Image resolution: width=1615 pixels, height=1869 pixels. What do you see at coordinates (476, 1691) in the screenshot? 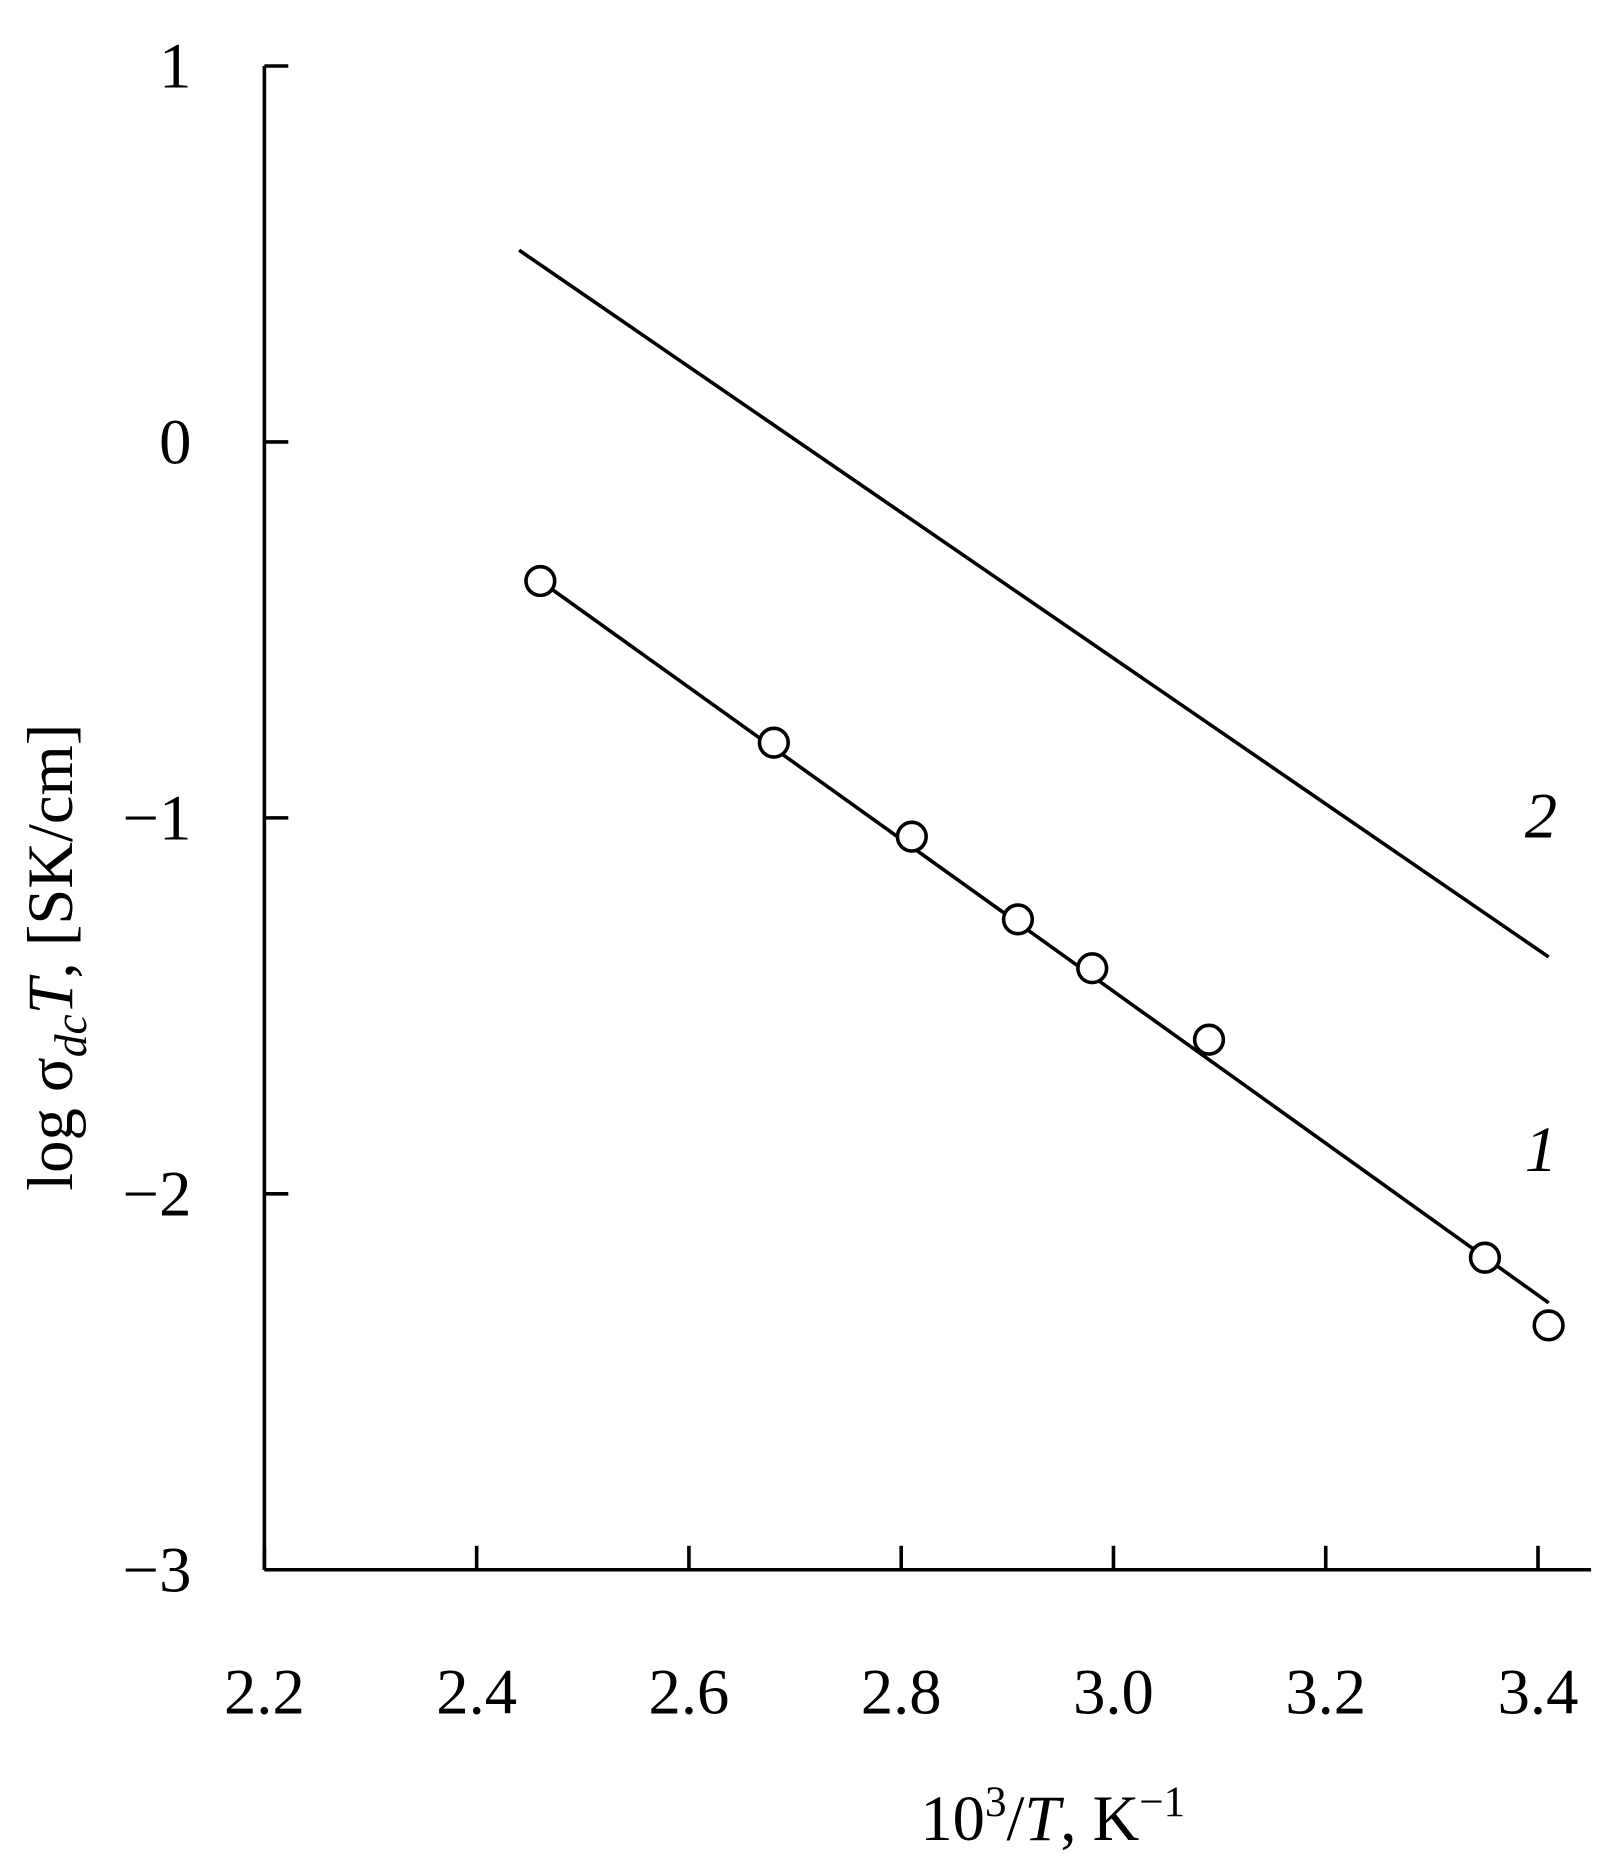
I see `x-tick-label: 2.4` at bounding box center [476, 1691].